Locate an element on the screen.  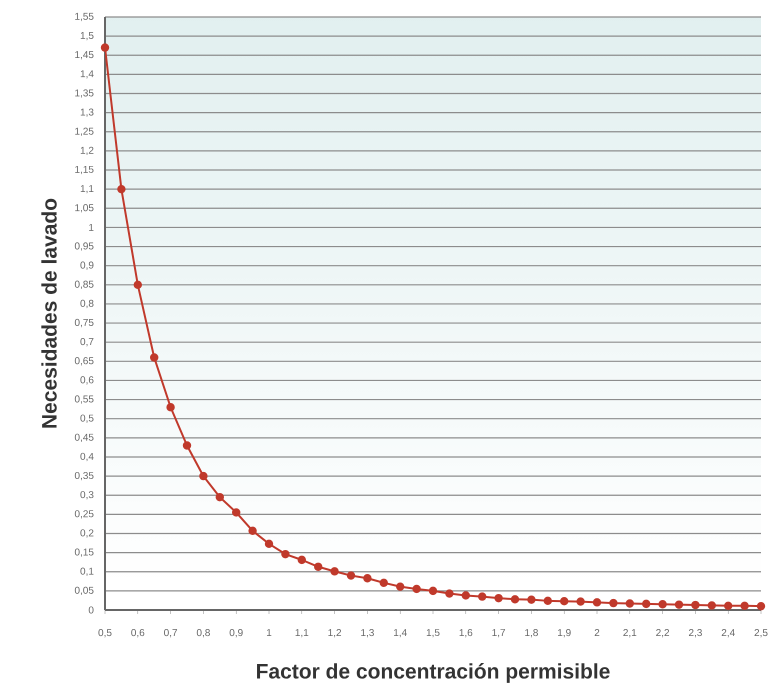
x-tick-label: 2,2 is located at coordinates (663, 633).